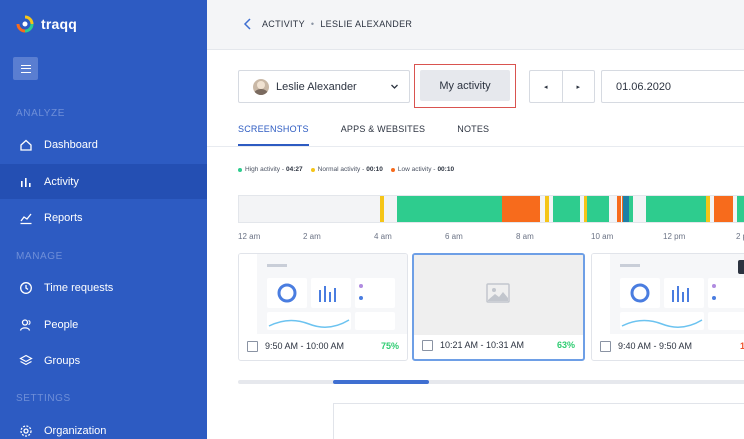 The height and width of the screenshot is (439, 744). I want to click on menu-toggle-button, so click(25, 68).